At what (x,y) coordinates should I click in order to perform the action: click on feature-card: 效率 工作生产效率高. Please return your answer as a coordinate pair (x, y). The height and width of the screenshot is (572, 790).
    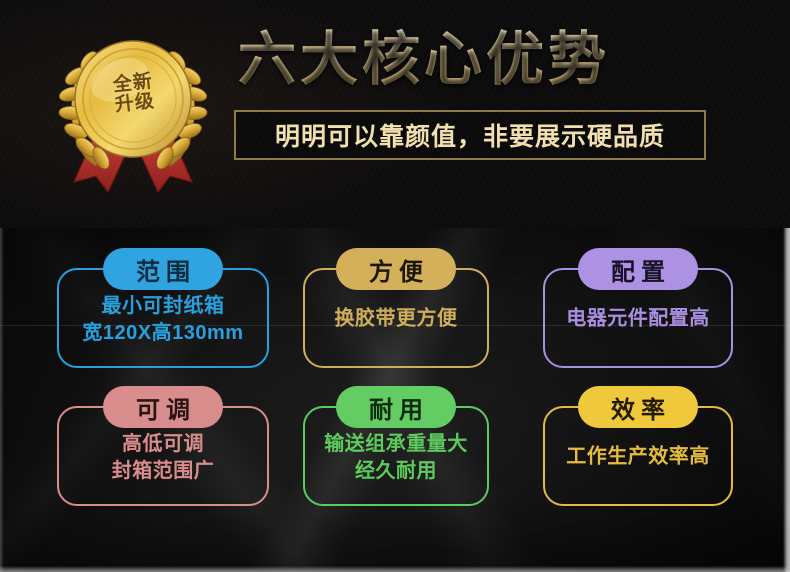
    Looking at the image, I should click on (638, 446).